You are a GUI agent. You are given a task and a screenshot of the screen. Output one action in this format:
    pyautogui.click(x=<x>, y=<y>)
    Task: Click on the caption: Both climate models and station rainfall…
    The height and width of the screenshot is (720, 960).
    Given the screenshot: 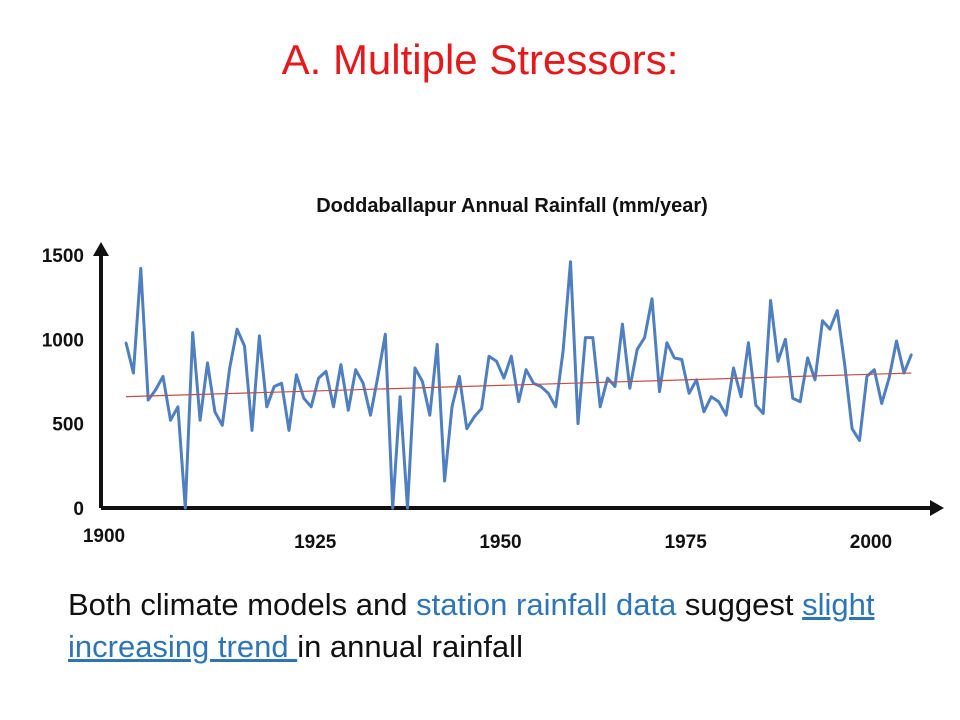 What is the action you would take?
    pyautogui.click(x=508, y=626)
    